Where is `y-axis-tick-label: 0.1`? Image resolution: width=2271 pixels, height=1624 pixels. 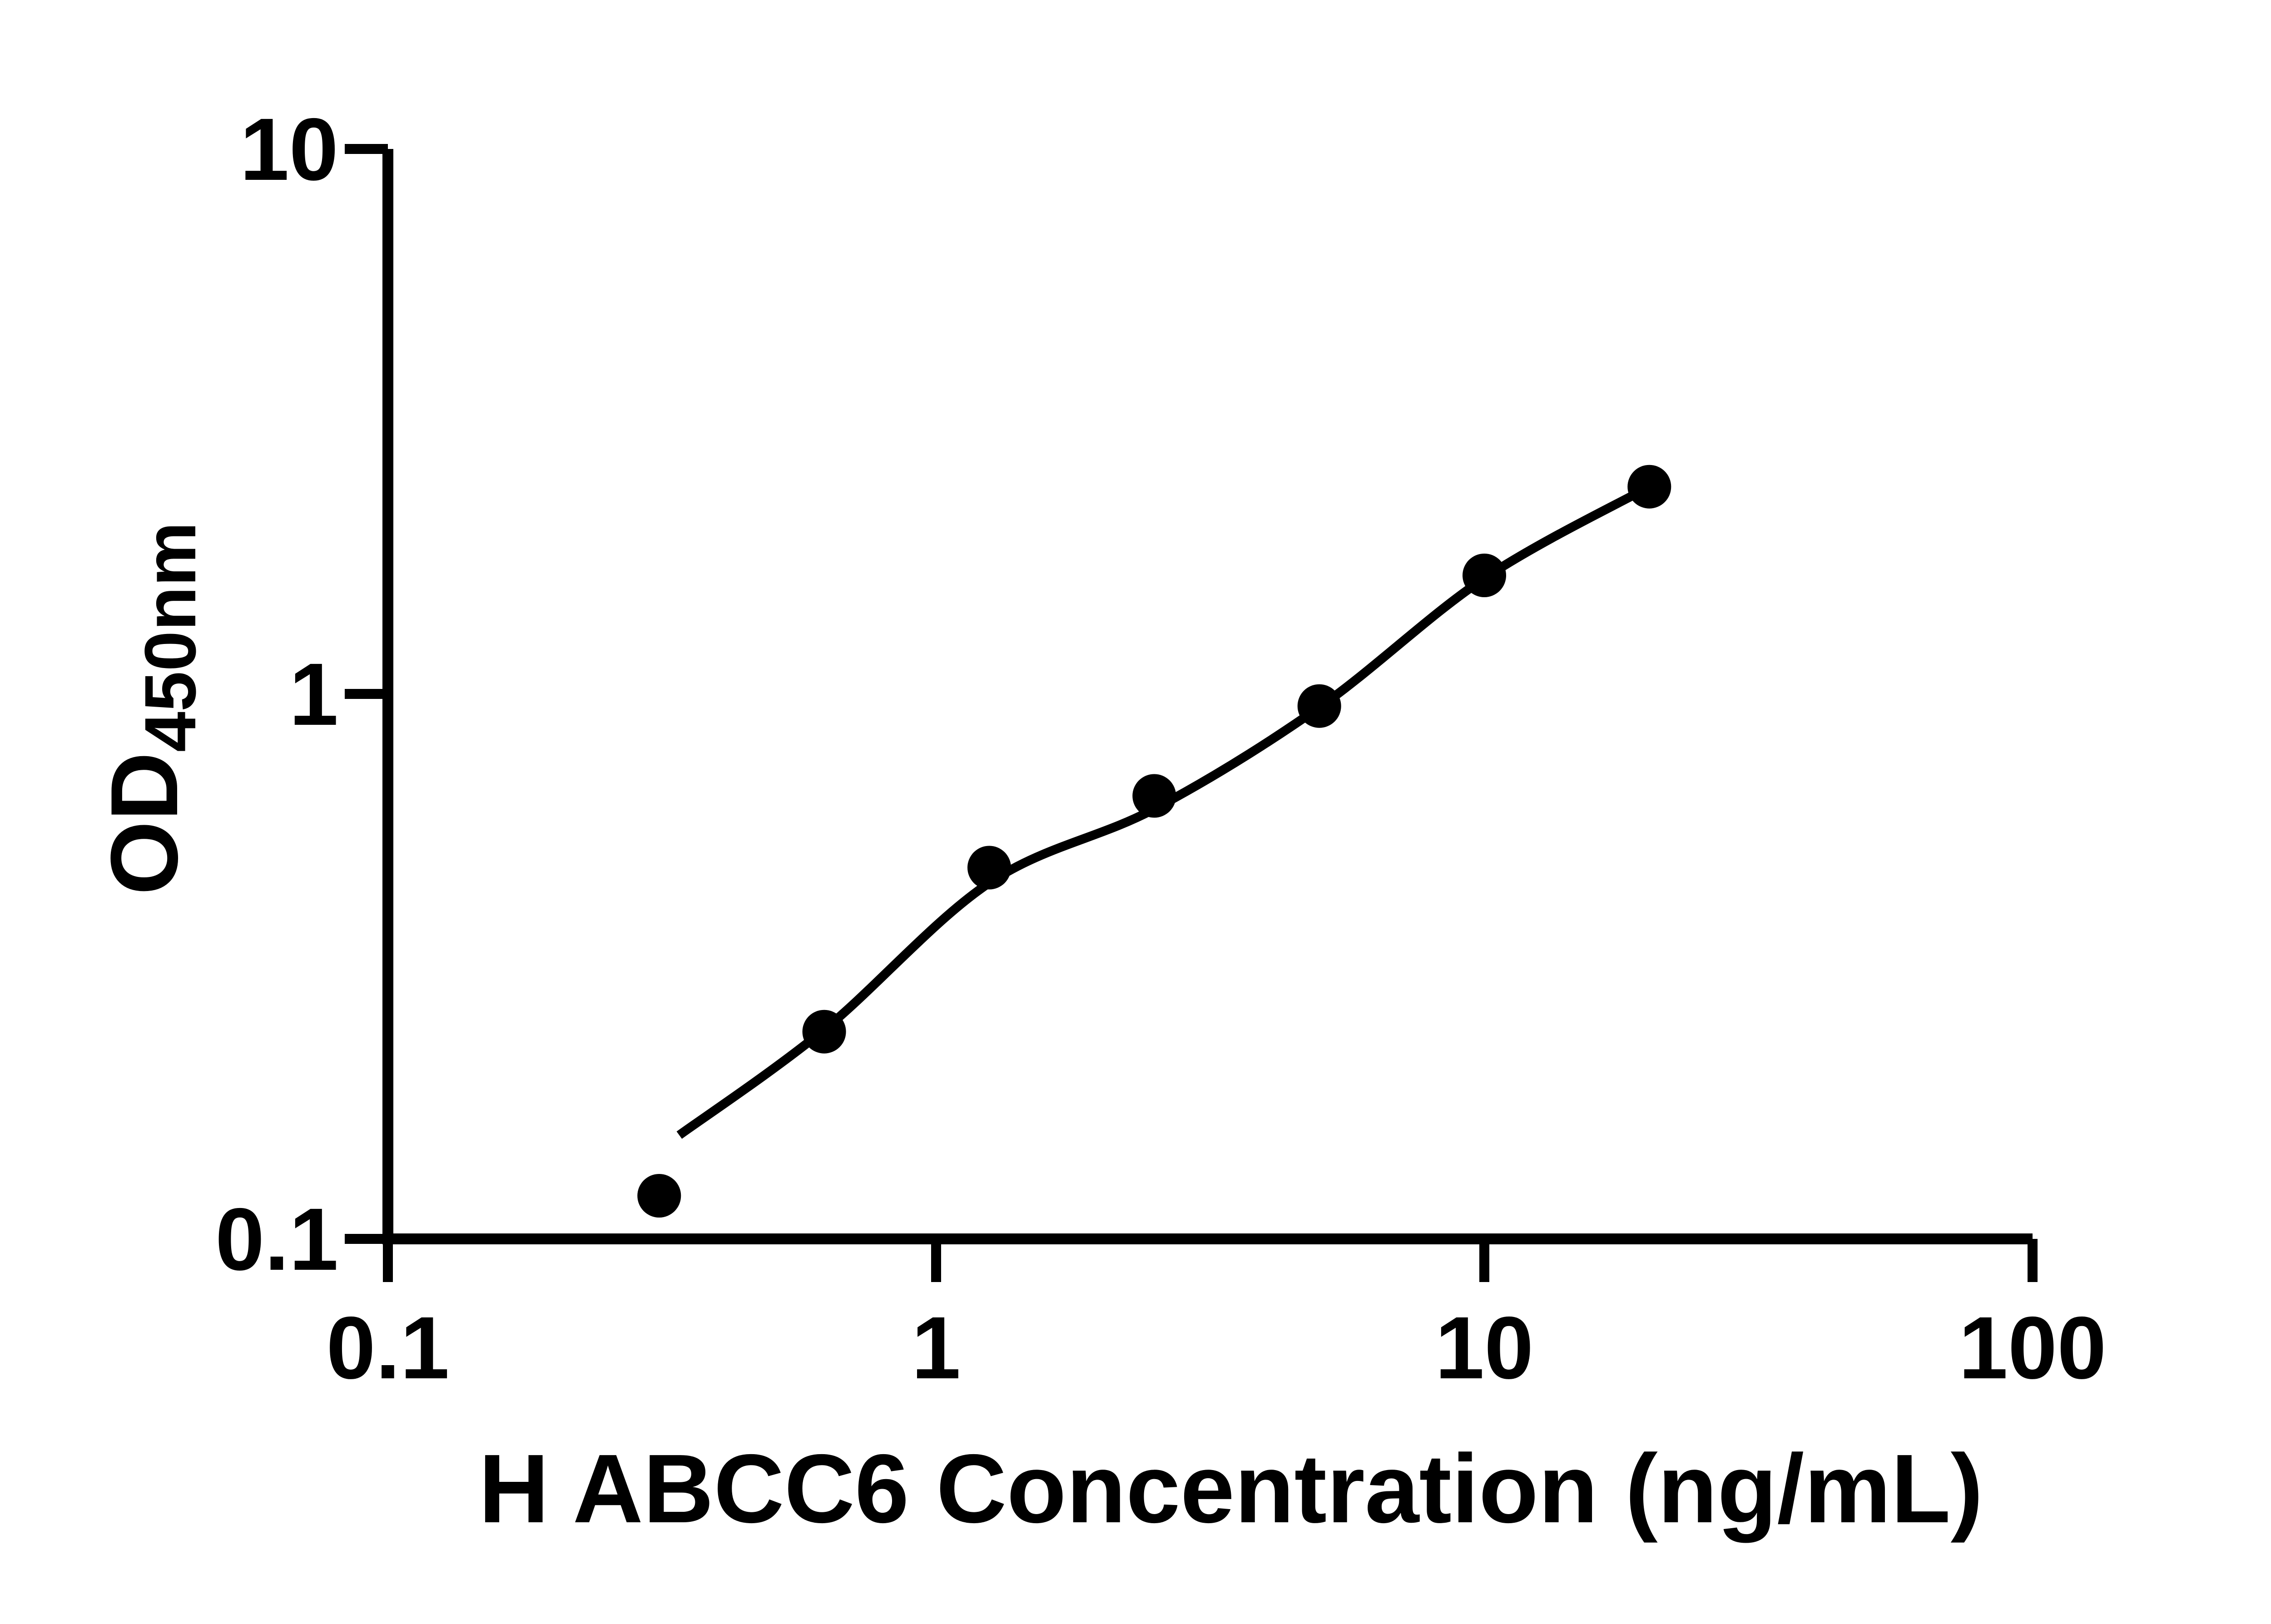 y-axis-tick-label: 0.1 is located at coordinates (276, 1239).